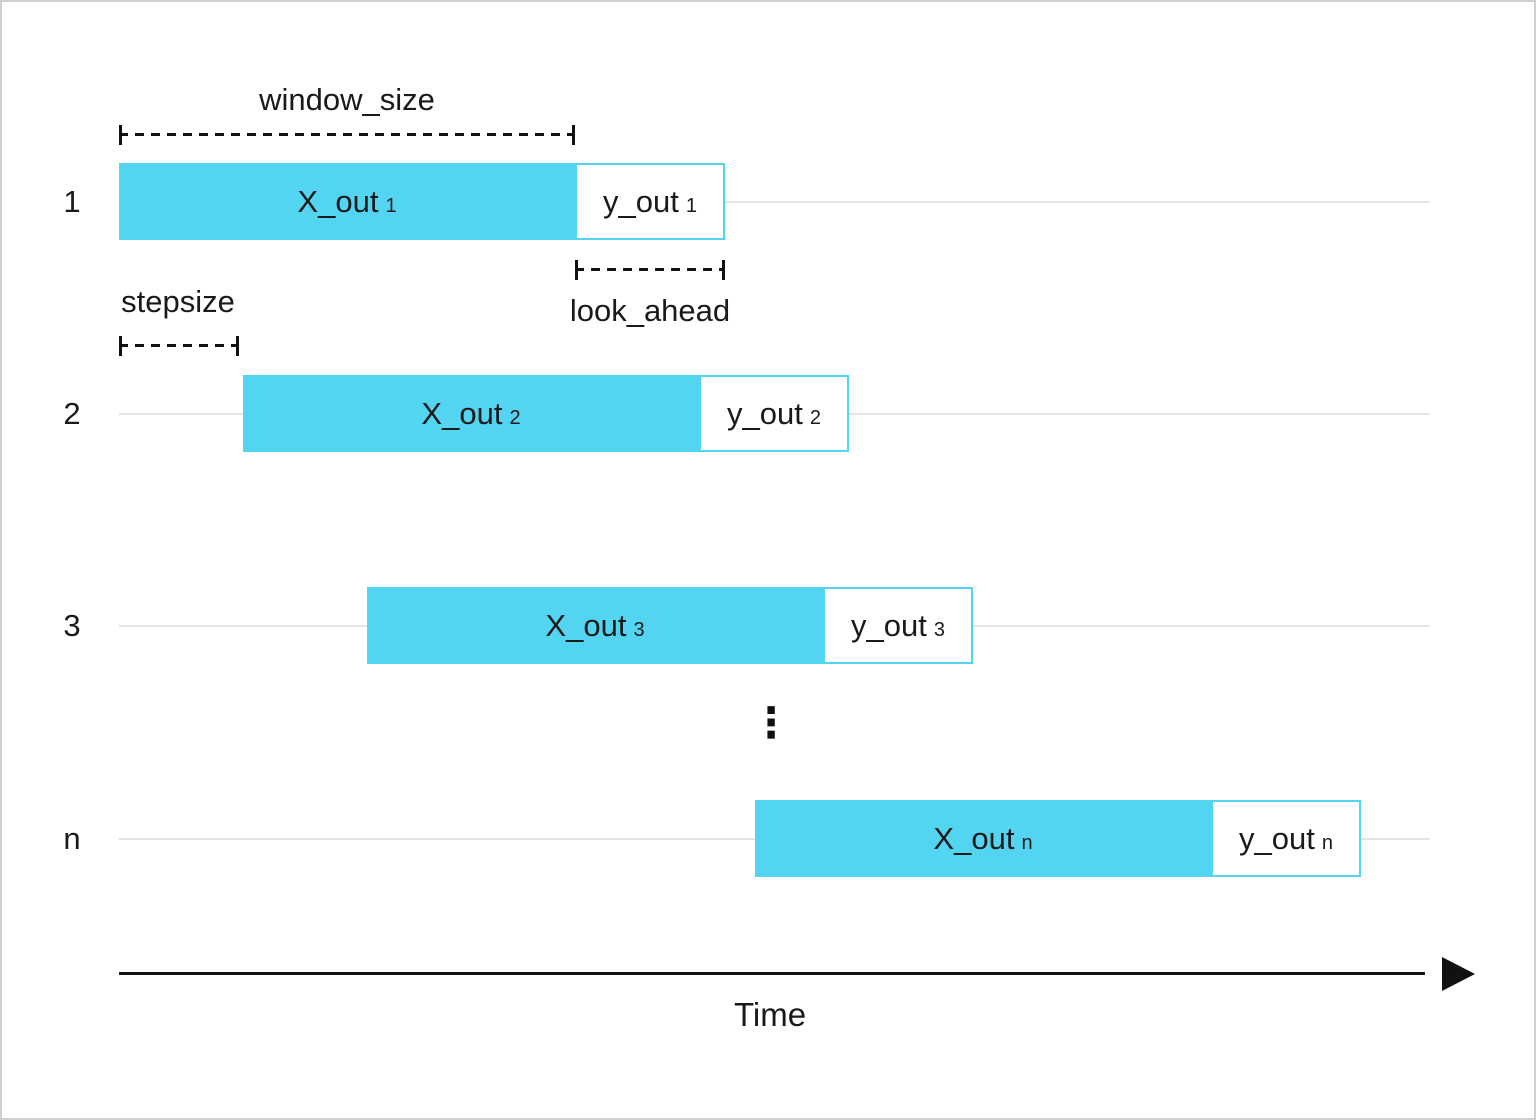 The image size is (1536, 1120). I want to click on x-window-label: X_out n, so click(983, 838).